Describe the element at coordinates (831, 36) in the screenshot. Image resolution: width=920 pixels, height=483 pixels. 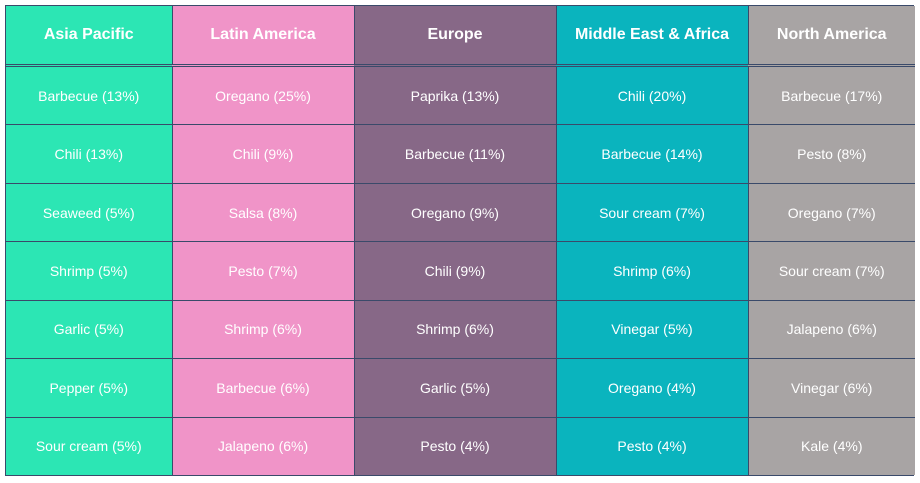
I see `column-header: North America` at that location.